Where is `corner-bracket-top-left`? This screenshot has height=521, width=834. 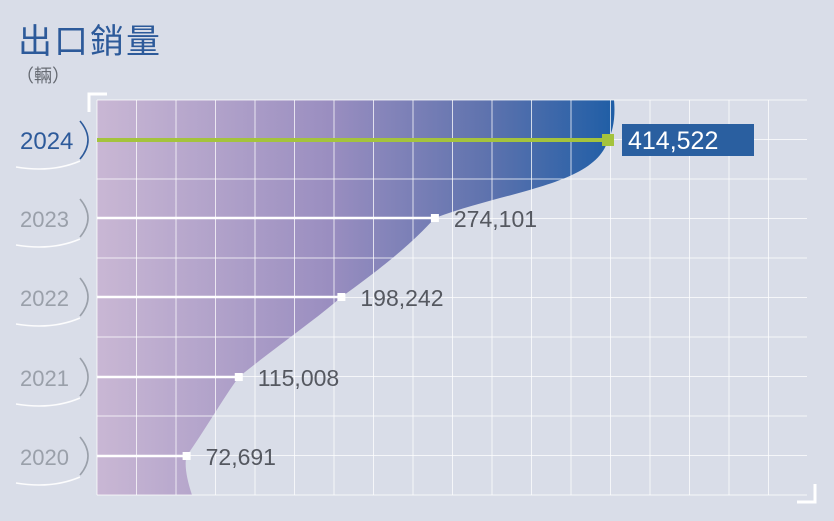 corner-bracket-top-left is located at coordinates (97, 102).